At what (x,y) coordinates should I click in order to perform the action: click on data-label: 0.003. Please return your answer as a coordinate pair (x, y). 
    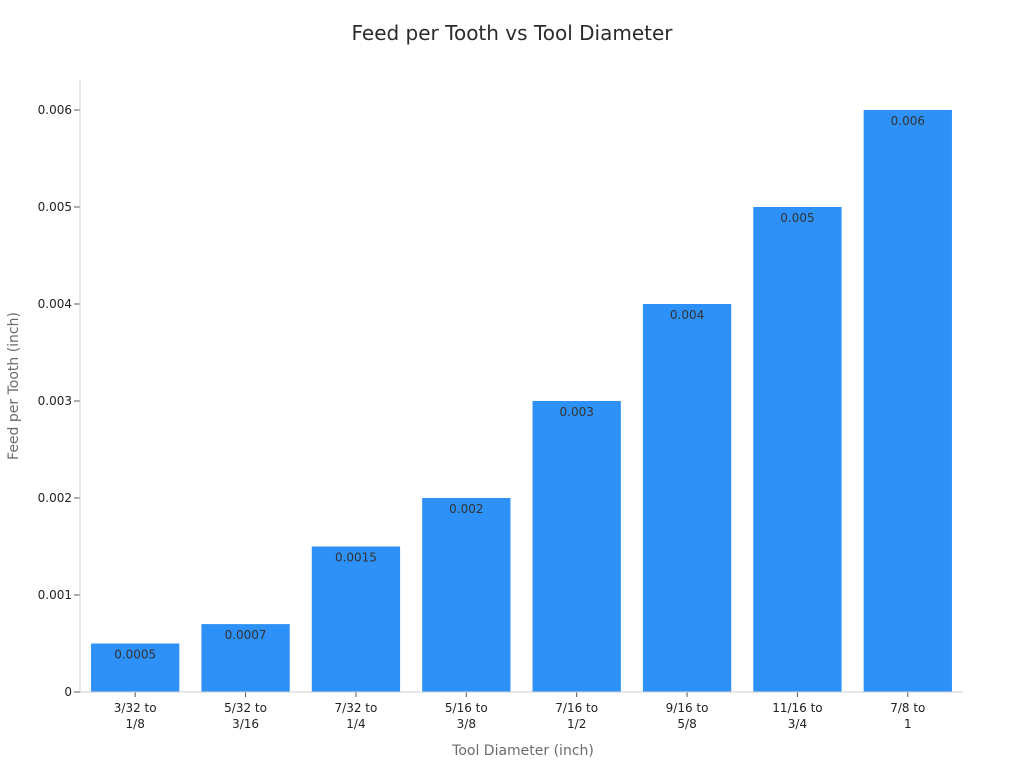
    Looking at the image, I should click on (577, 412).